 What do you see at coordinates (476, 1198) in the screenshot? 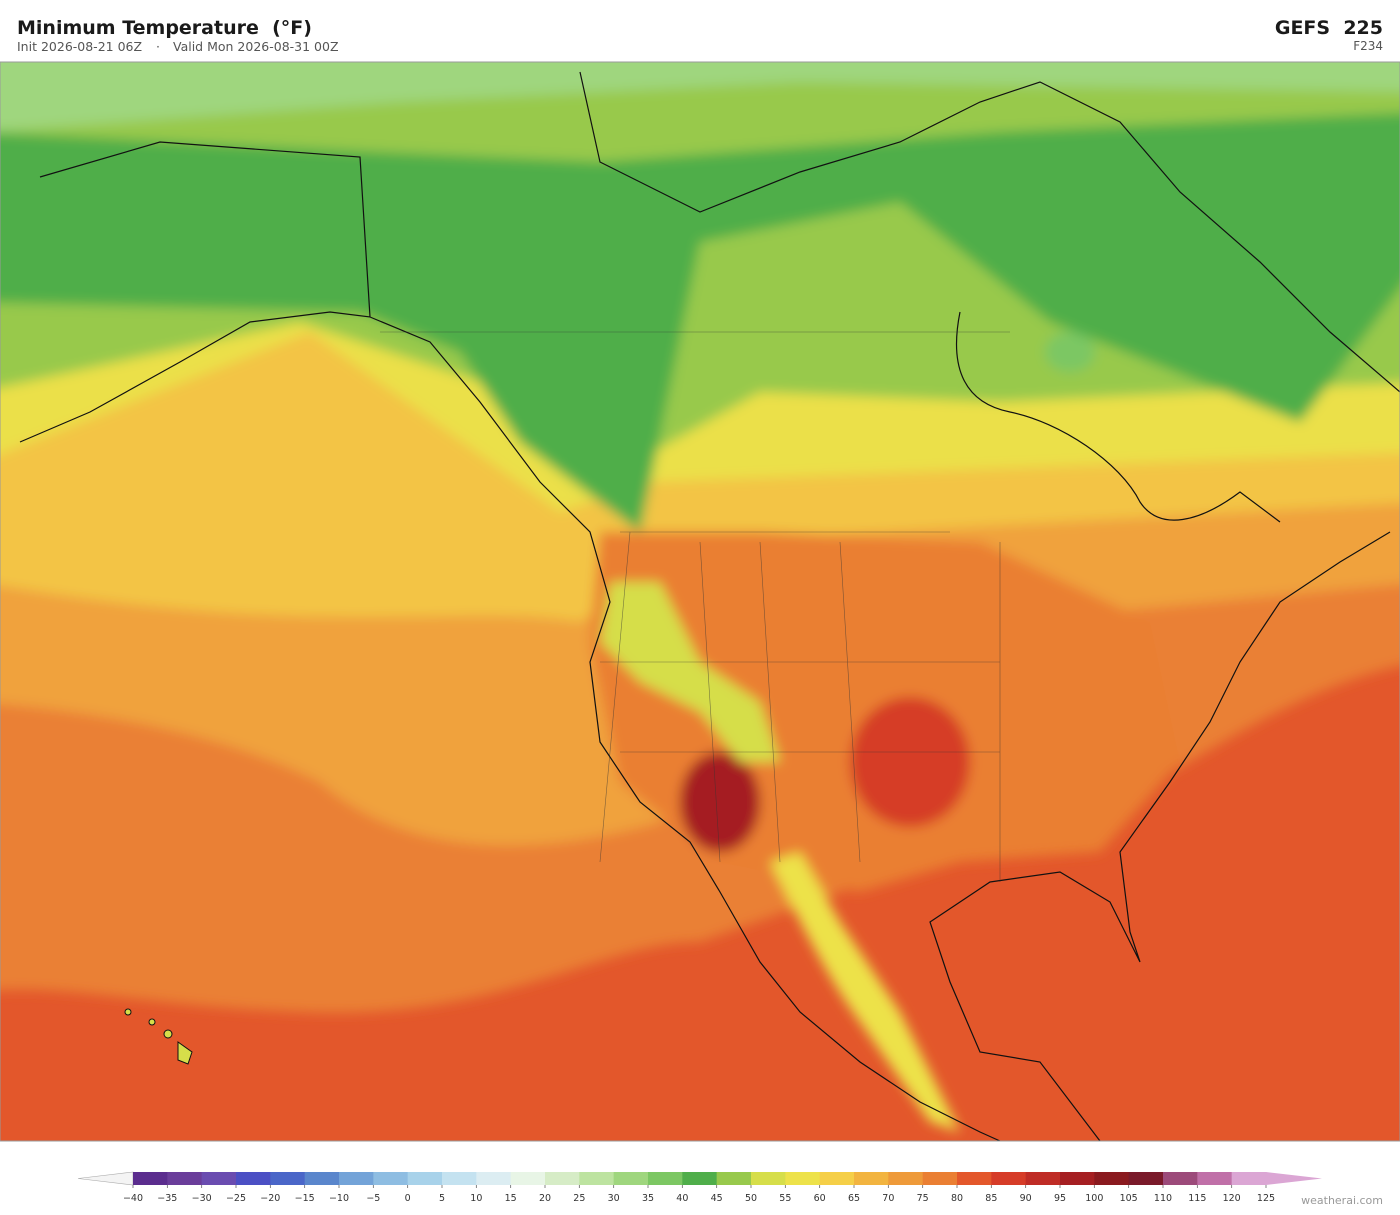
I see `colorbar-tick-label: 10` at bounding box center [476, 1198].